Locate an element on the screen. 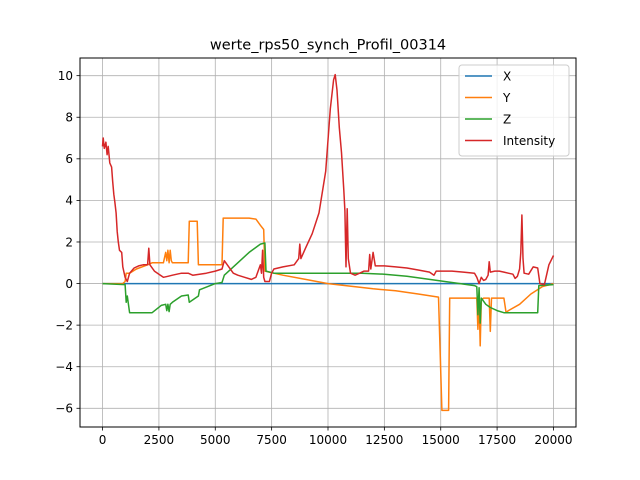  y-tick-label: 0 is located at coordinates (69, 284).